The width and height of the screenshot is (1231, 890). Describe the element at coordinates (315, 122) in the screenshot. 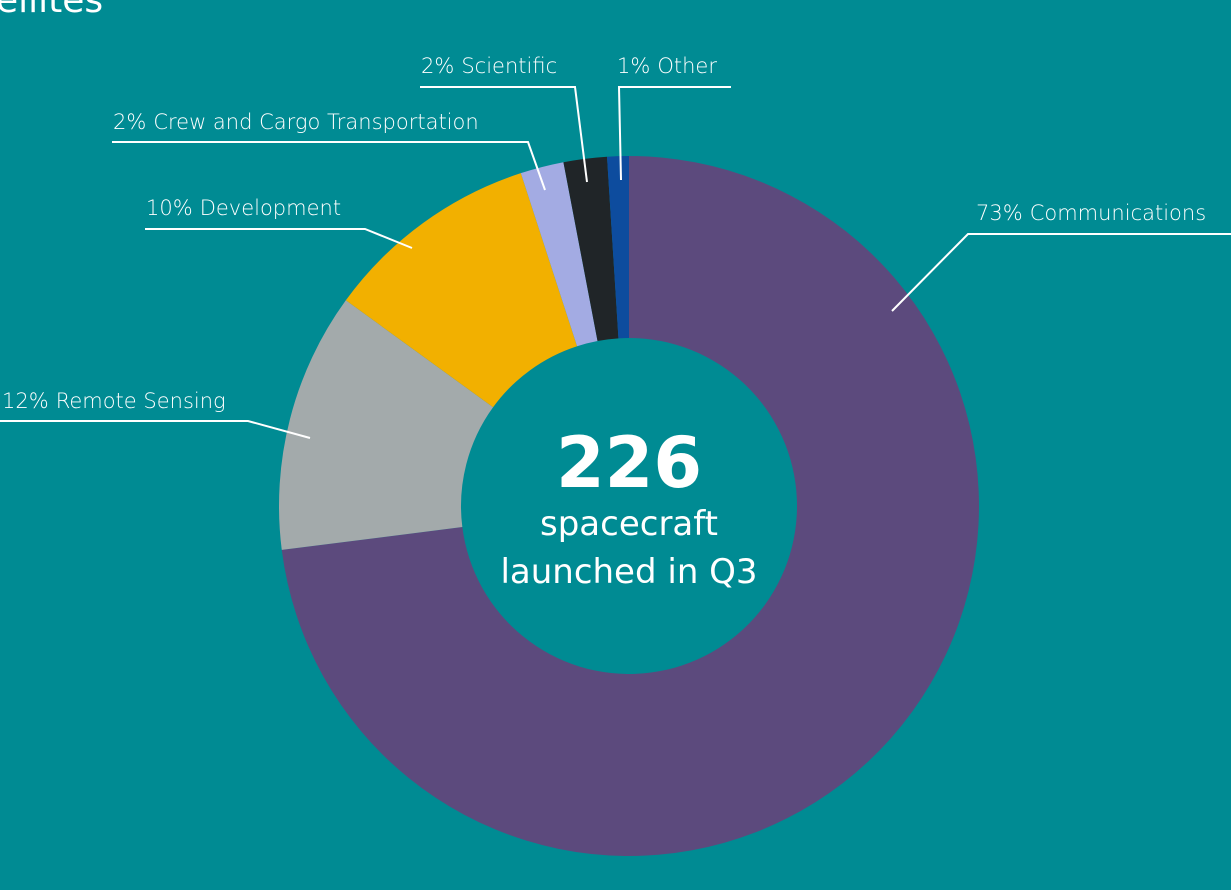

I see `category-label: Crew and Cargo Transportation` at that location.